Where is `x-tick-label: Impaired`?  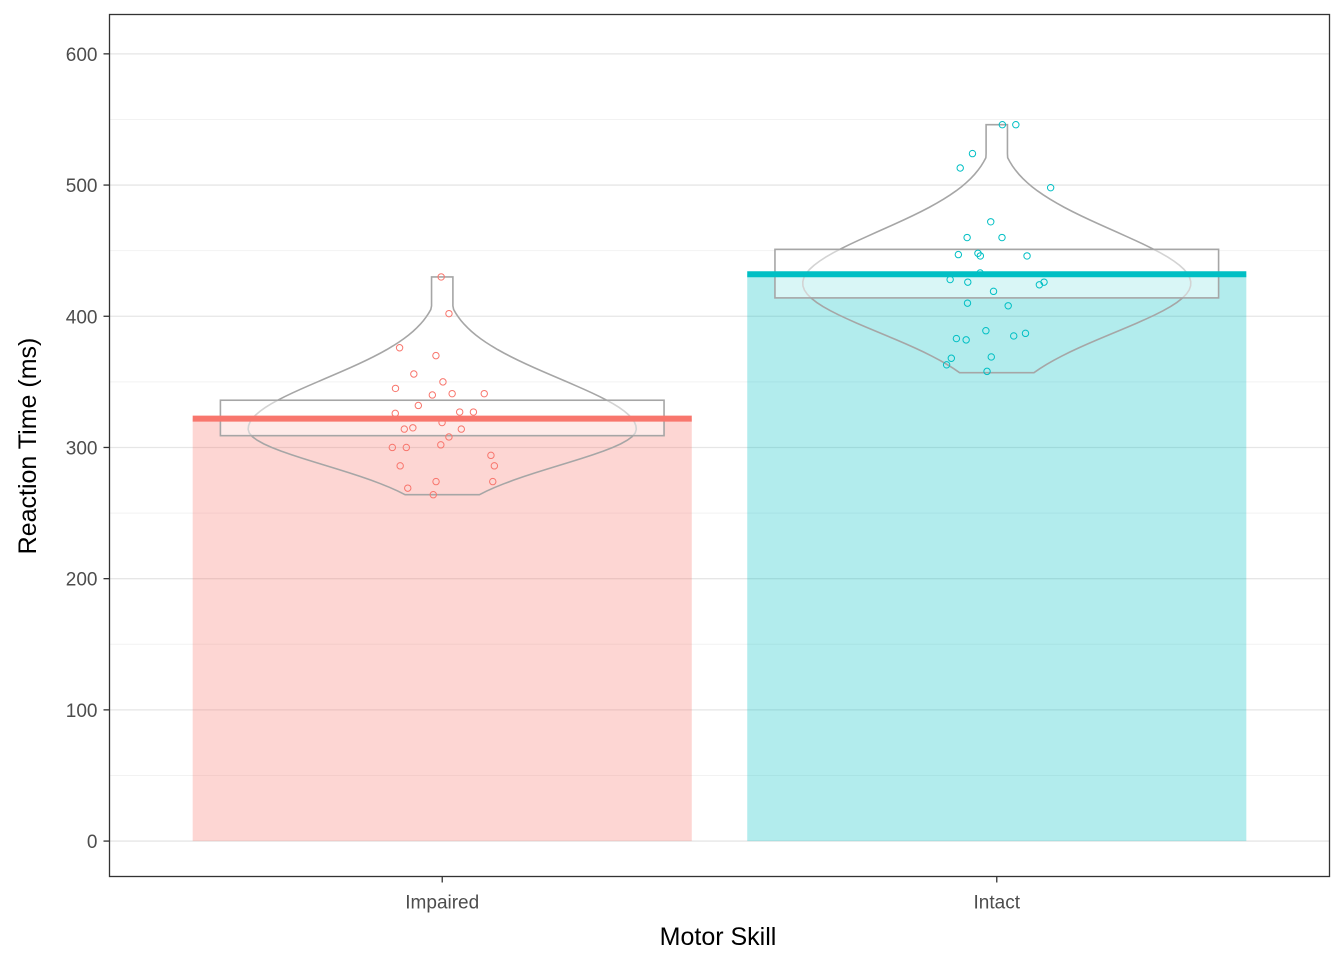 x-tick-label: Impaired is located at coordinates (442, 903).